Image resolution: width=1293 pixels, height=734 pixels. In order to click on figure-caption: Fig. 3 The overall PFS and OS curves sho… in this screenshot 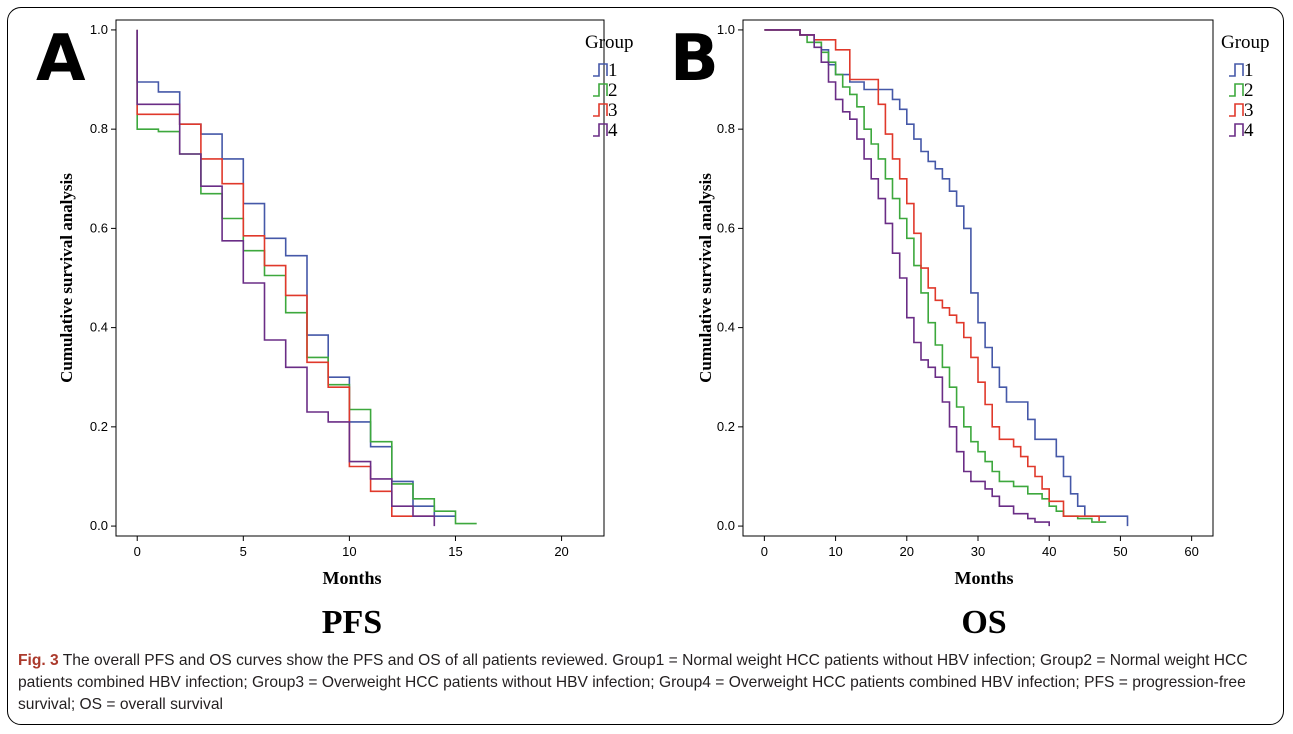, I will do `click(645, 683)`.